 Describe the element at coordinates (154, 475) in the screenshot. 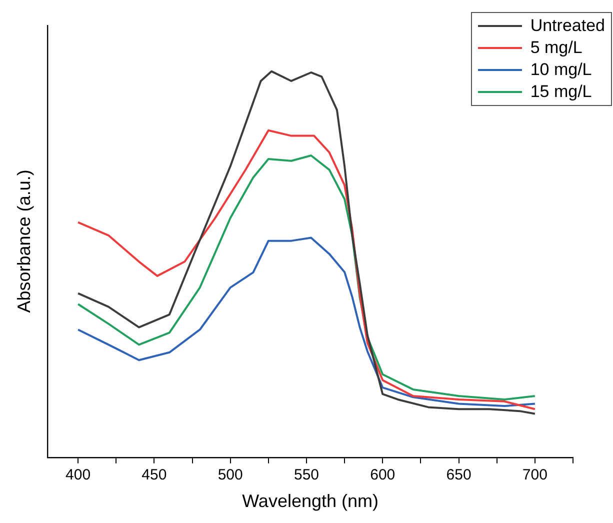

I see `x-tick-label: 450` at that location.